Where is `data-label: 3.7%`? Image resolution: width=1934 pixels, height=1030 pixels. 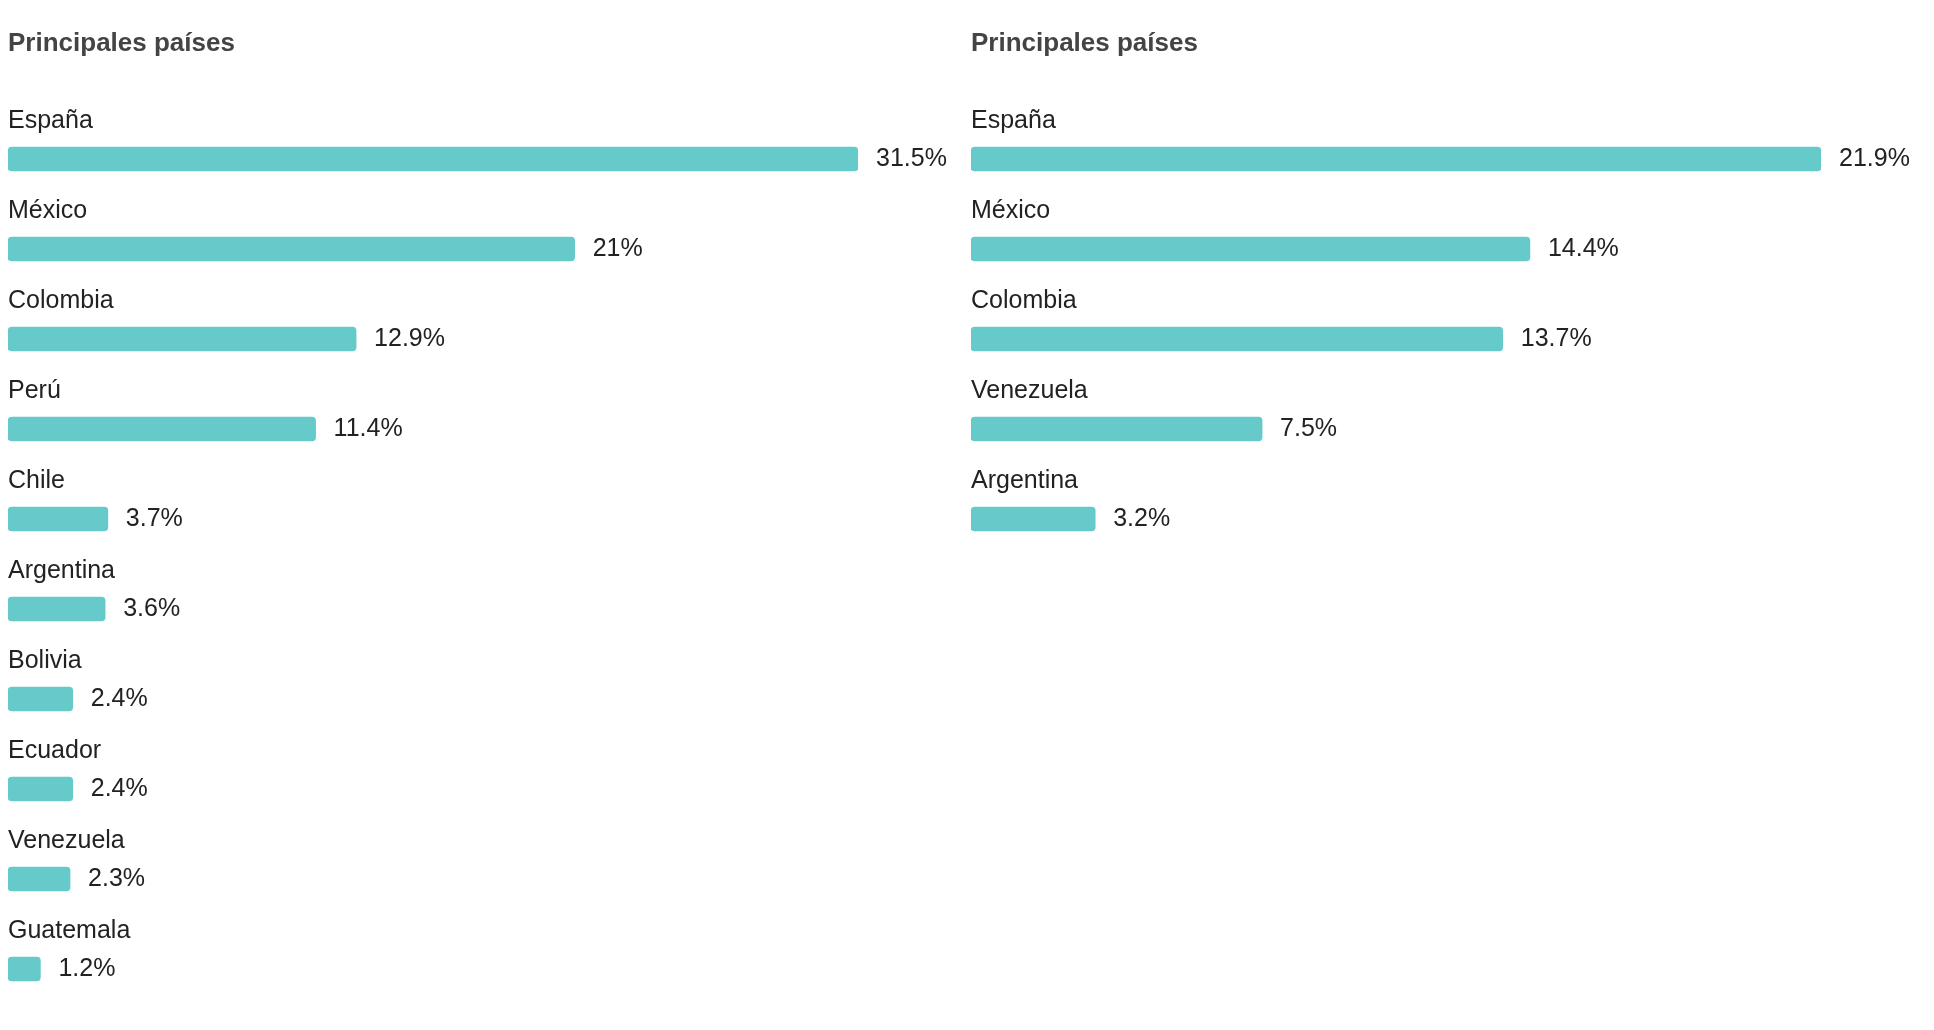
data-label: 3.7% is located at coordinates (154, 516).